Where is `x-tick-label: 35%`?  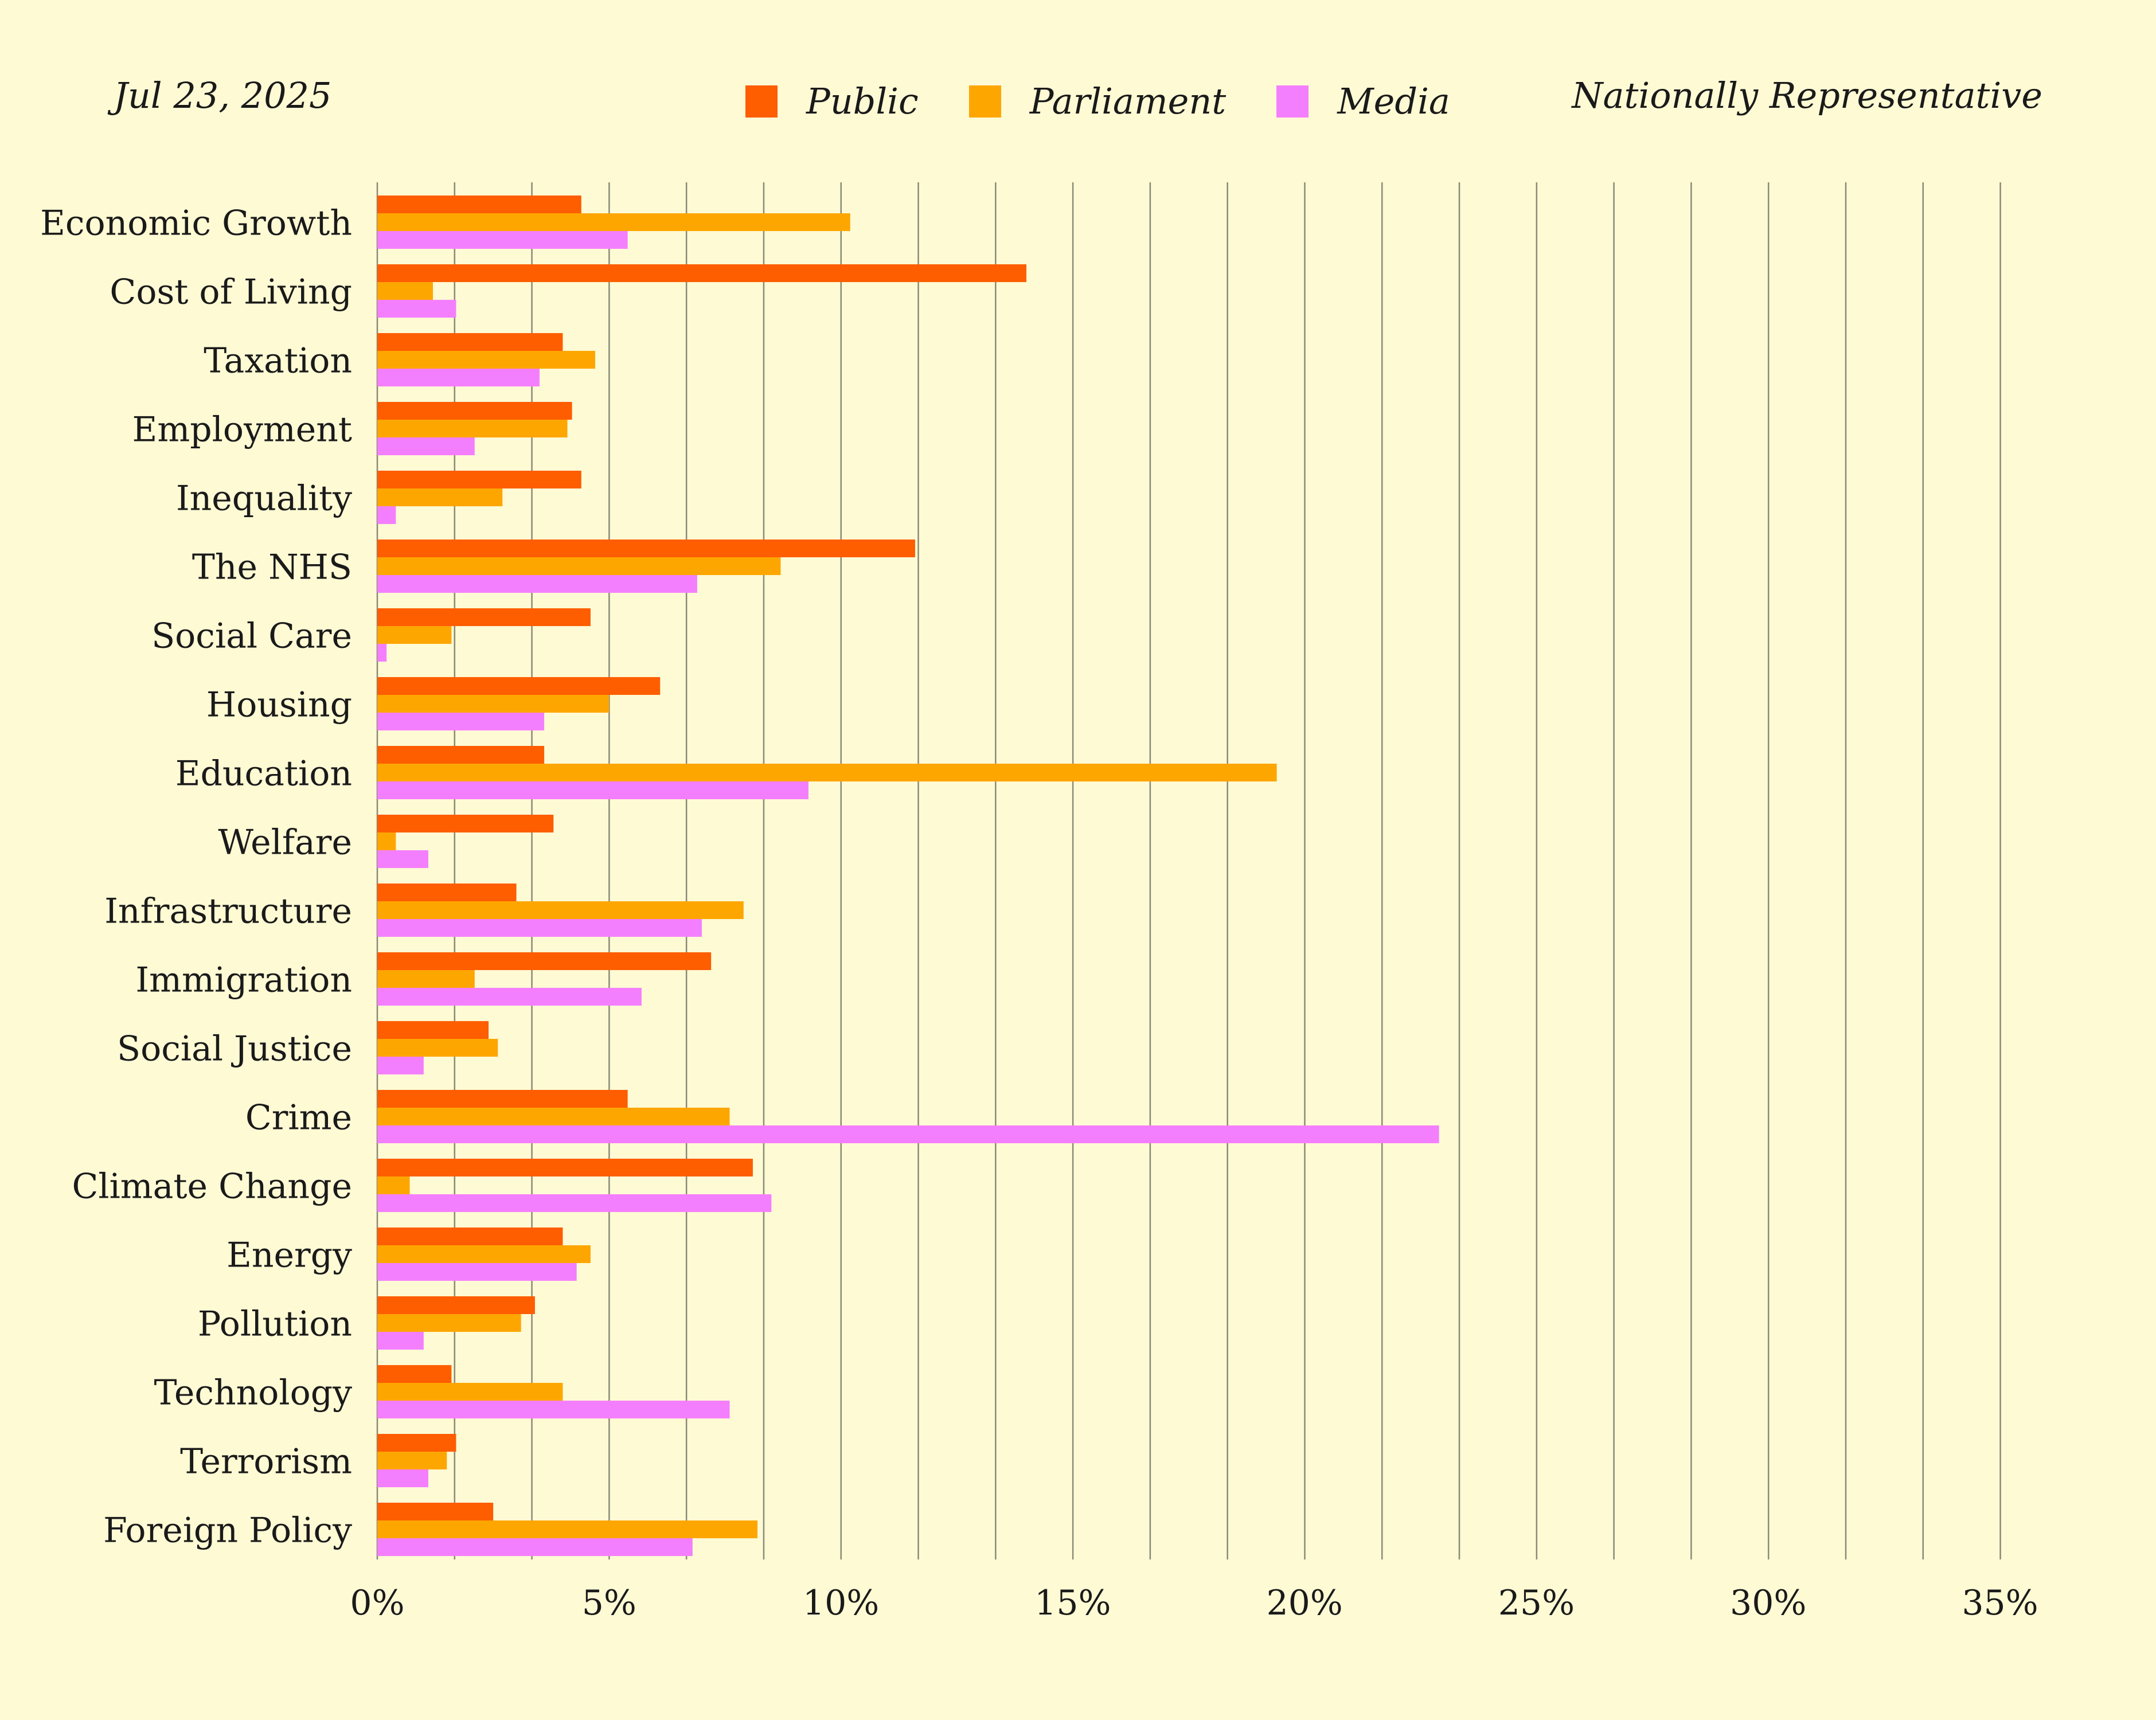
x-tick-label: 35% is located at coordinates (2000, 1603).